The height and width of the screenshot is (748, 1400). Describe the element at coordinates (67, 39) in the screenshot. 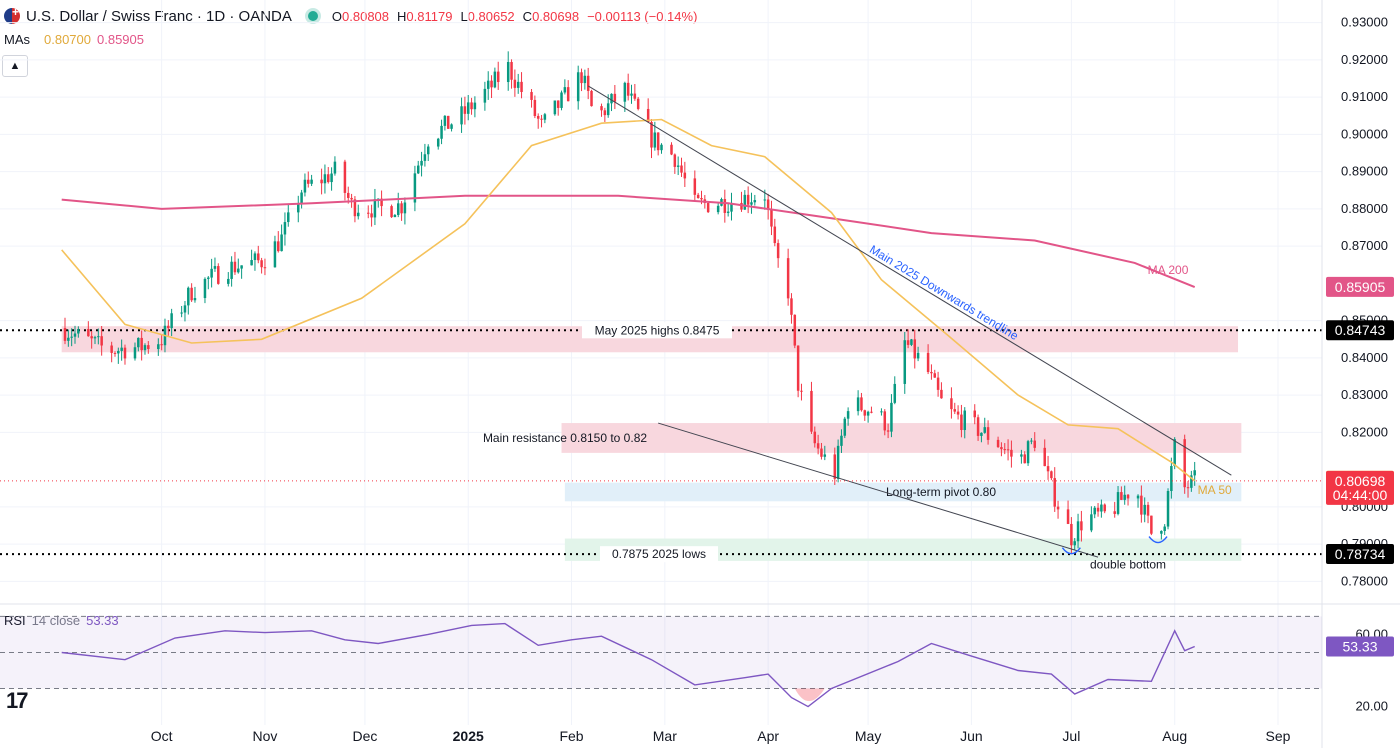

I see `ma50-legend-value: 0.80700` at that location.